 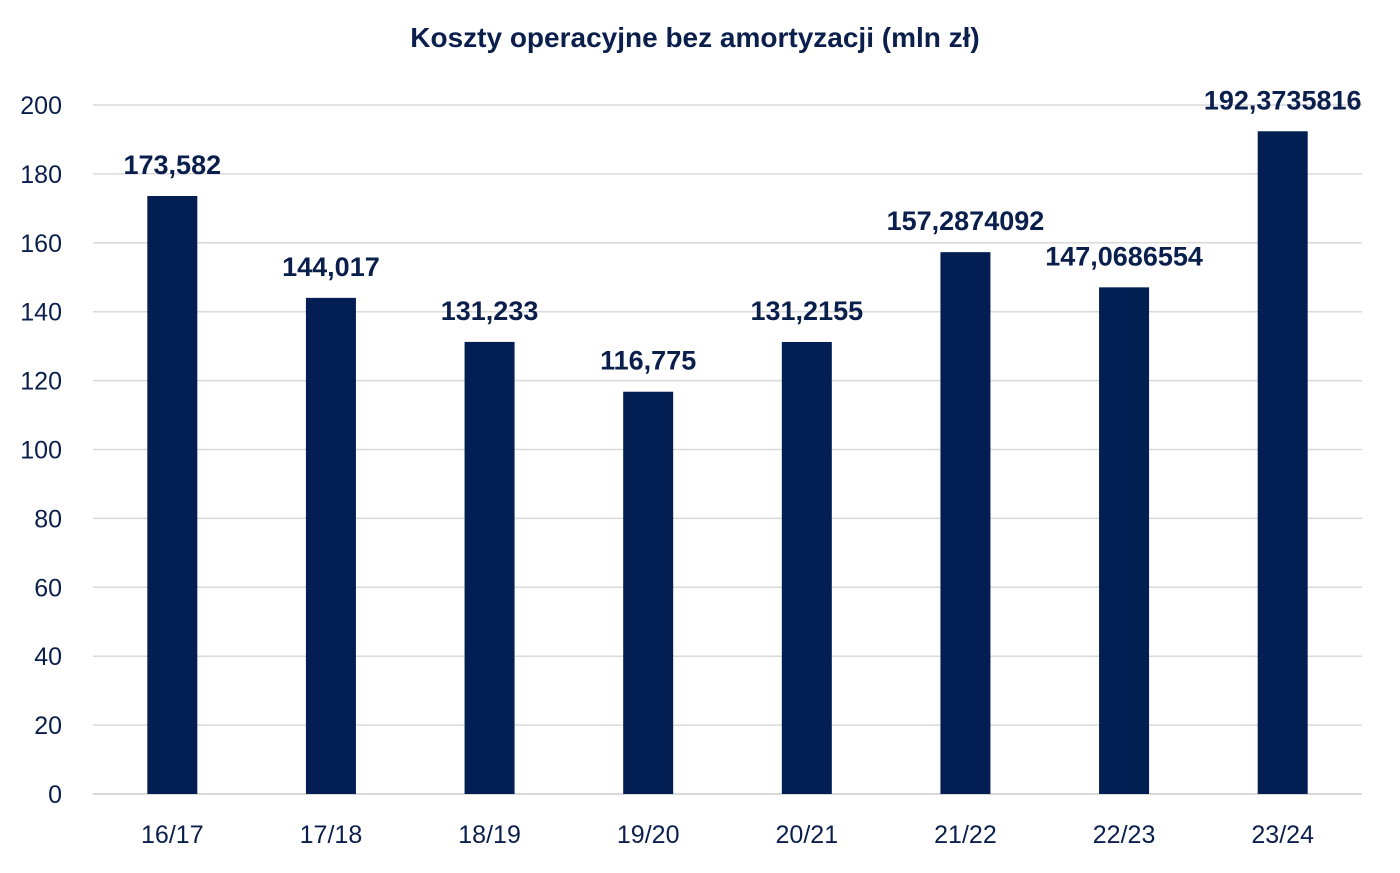 What do you see at coordinates (41, 106) in the screenshot?
I see `y-tick-label: 200` at bounding box center [41, 106].